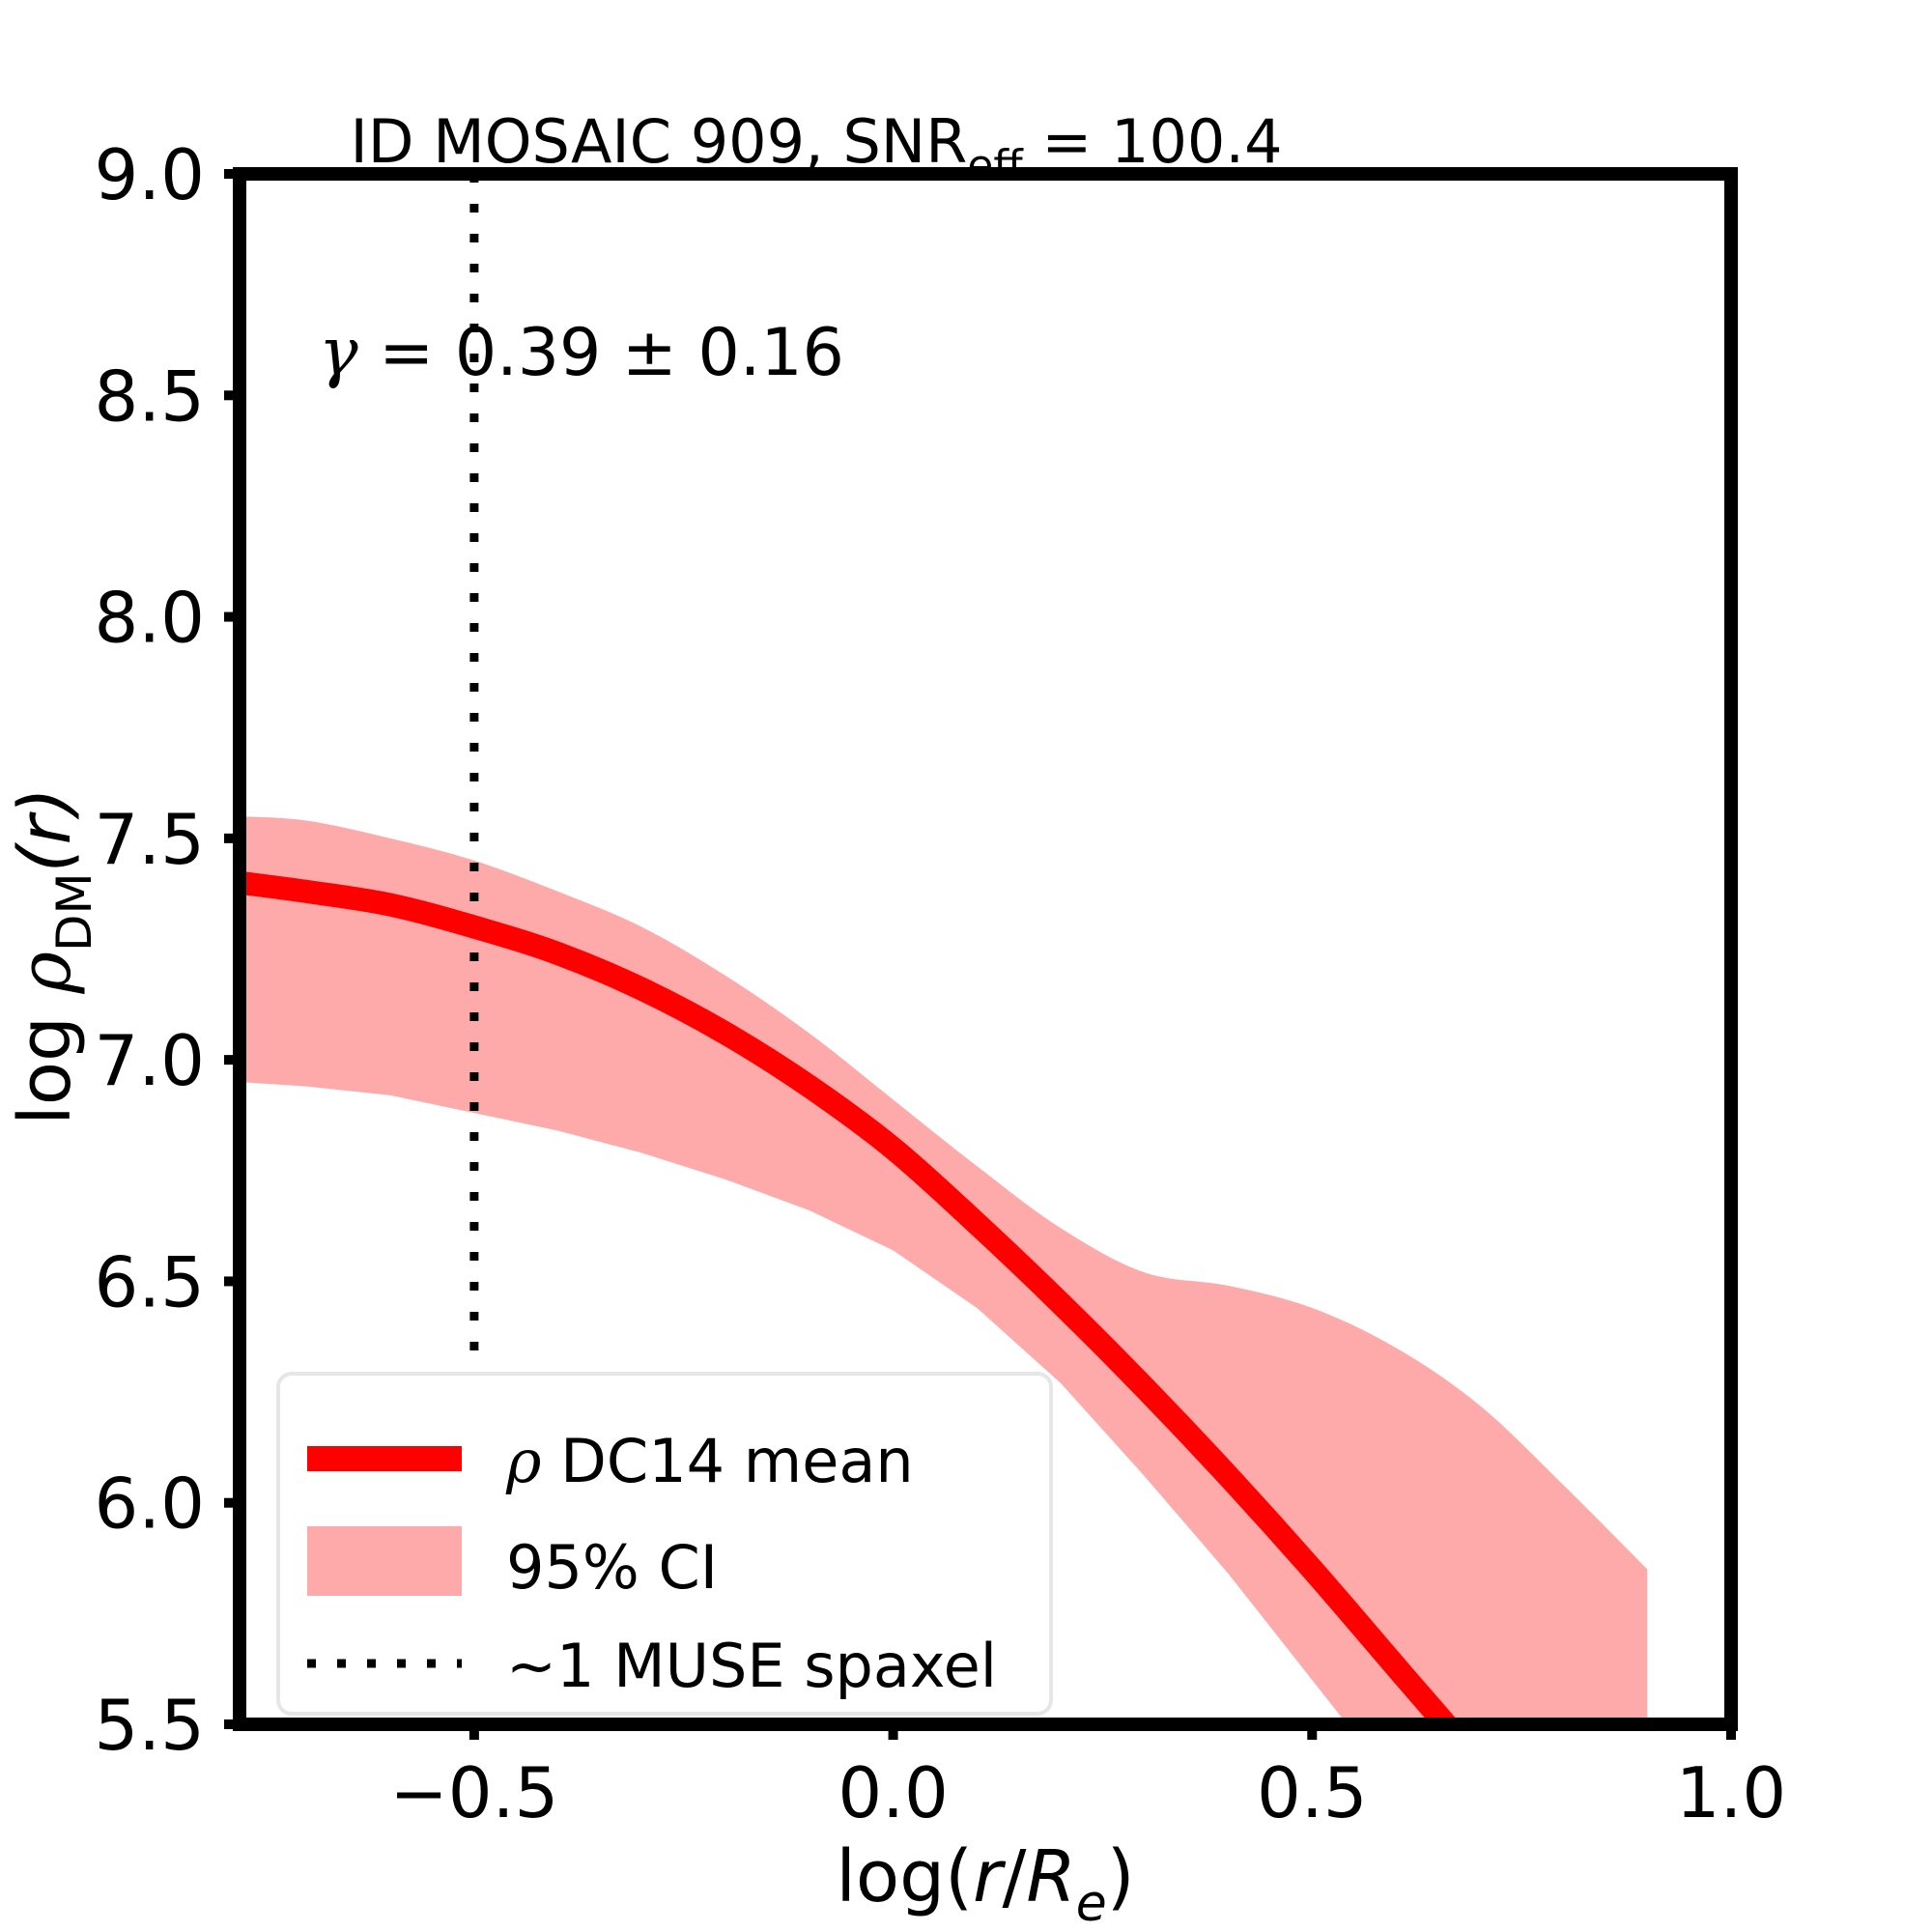  I want to click on svg-text: log(r/Re), so click(985, 1883).